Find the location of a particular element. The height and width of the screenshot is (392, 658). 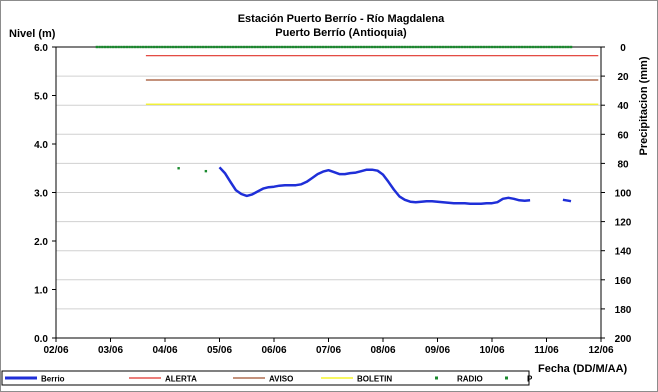

series-radio-point is located at coordinates (206, 171).